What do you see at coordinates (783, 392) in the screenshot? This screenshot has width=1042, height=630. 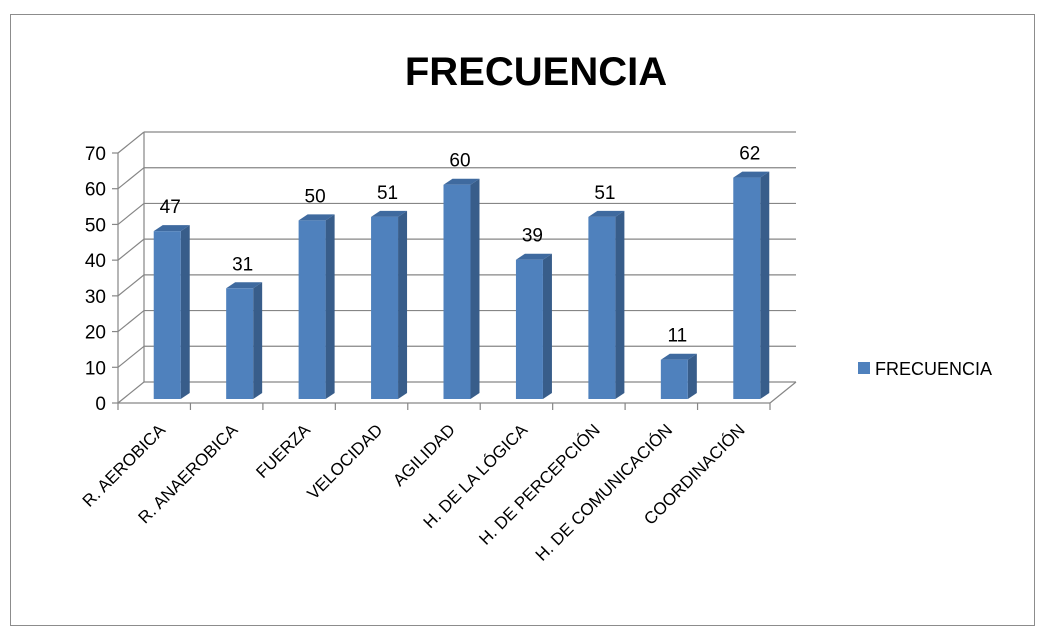 I see `floor-right-edge` at bounding box center [783, 392].